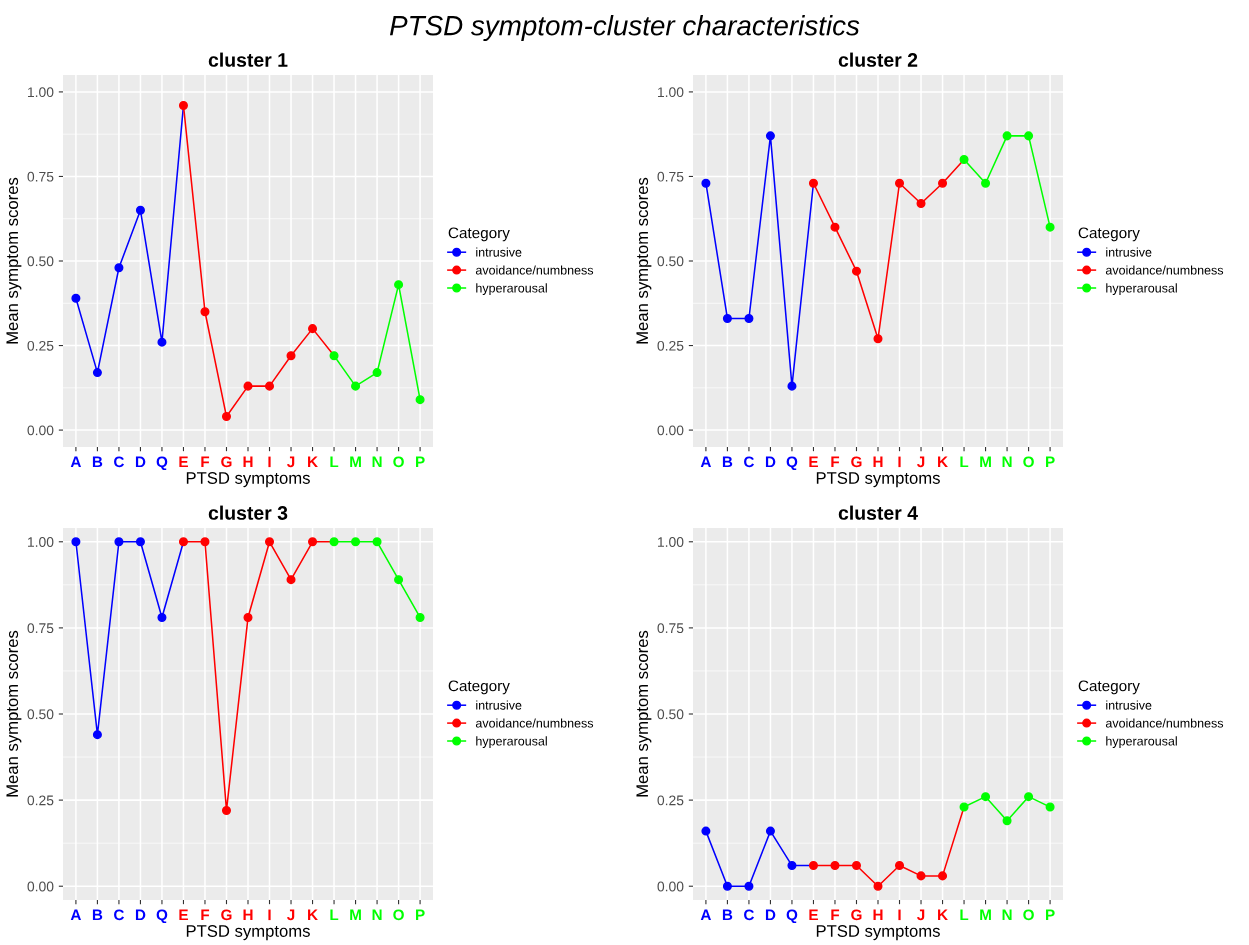 Image resolution: width=1249 pixels, height=945 pixels. I want to click on chart-title: cluster 3, so click(248, 512).